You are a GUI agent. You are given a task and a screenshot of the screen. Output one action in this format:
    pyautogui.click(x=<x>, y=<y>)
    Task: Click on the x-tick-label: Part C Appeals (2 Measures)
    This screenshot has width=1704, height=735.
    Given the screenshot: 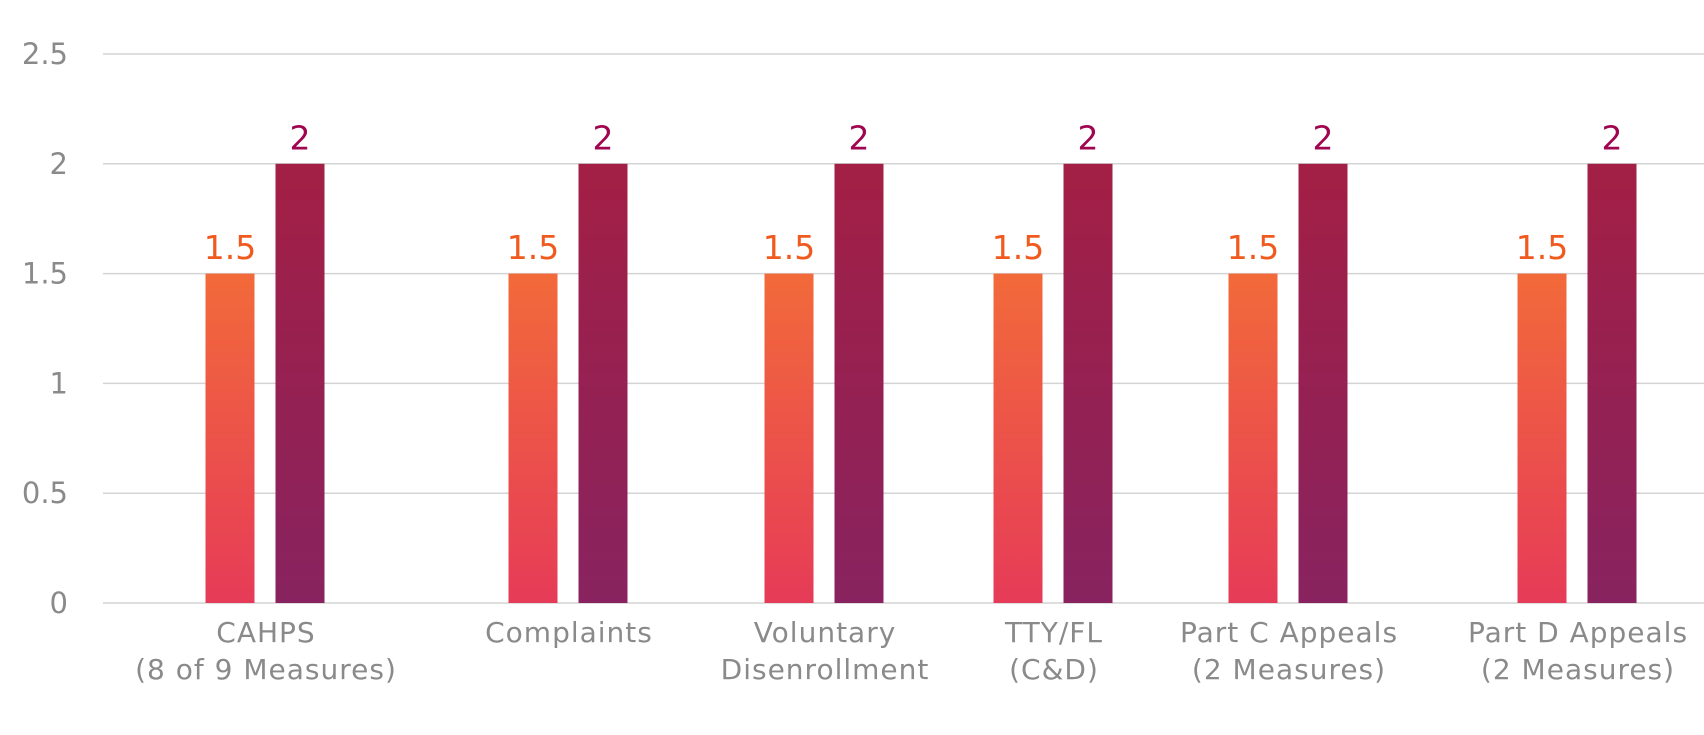 What is the action you would take?
    pyautogui.click(x=1289, y=651)
    